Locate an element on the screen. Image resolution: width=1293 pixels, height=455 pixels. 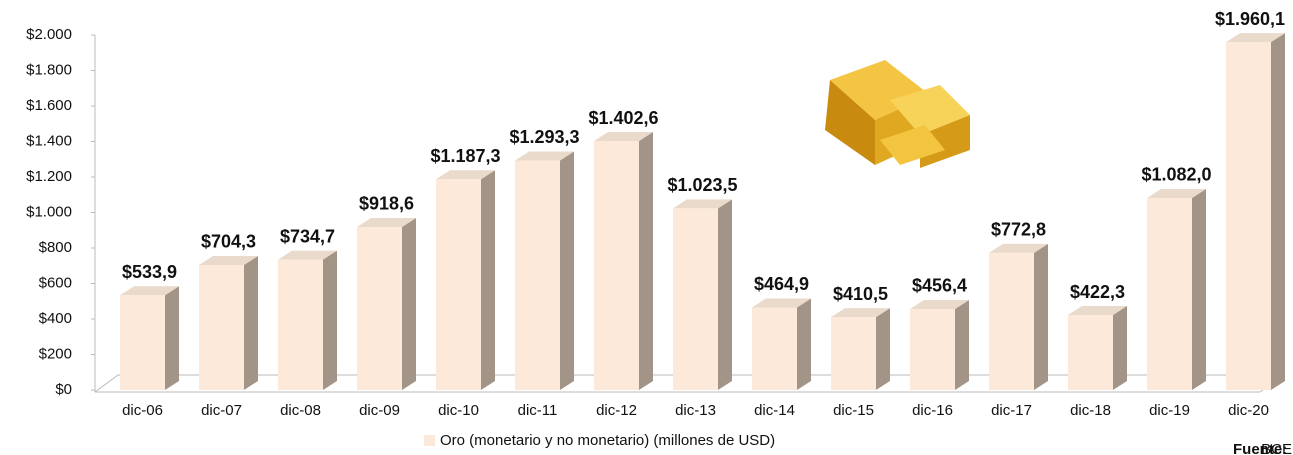
value-label: $1.082,0 is located at coordinates (1176, 175).